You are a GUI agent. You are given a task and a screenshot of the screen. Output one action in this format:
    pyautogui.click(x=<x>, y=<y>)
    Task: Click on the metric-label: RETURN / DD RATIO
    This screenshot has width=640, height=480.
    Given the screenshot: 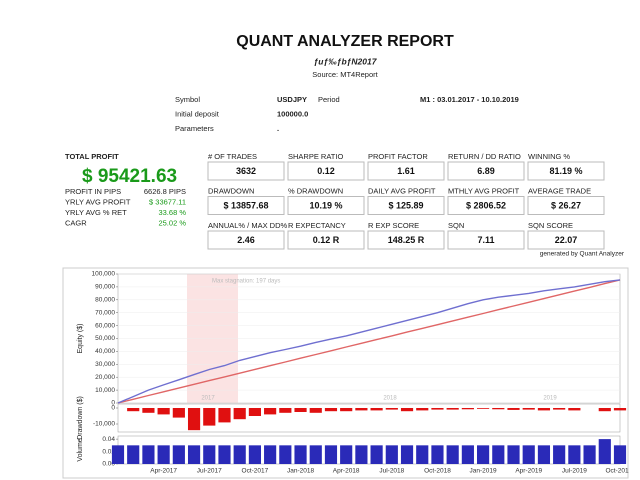 What is the action you would take?
    pyautogui.click(x=484, y=156)
    